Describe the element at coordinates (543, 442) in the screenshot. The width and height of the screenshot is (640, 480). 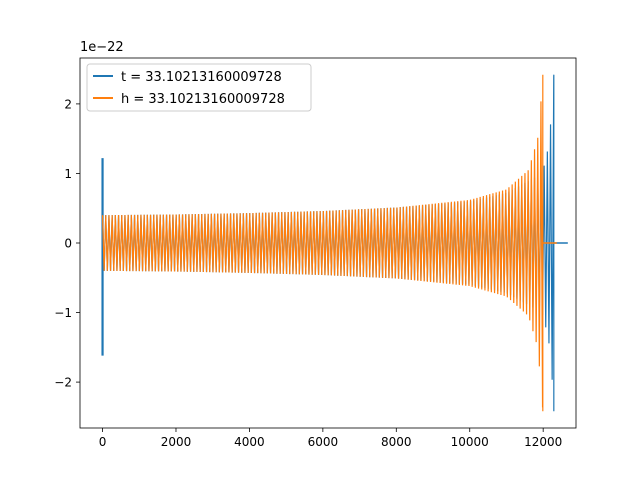
I see `x-tick-label: 12000` at that location.